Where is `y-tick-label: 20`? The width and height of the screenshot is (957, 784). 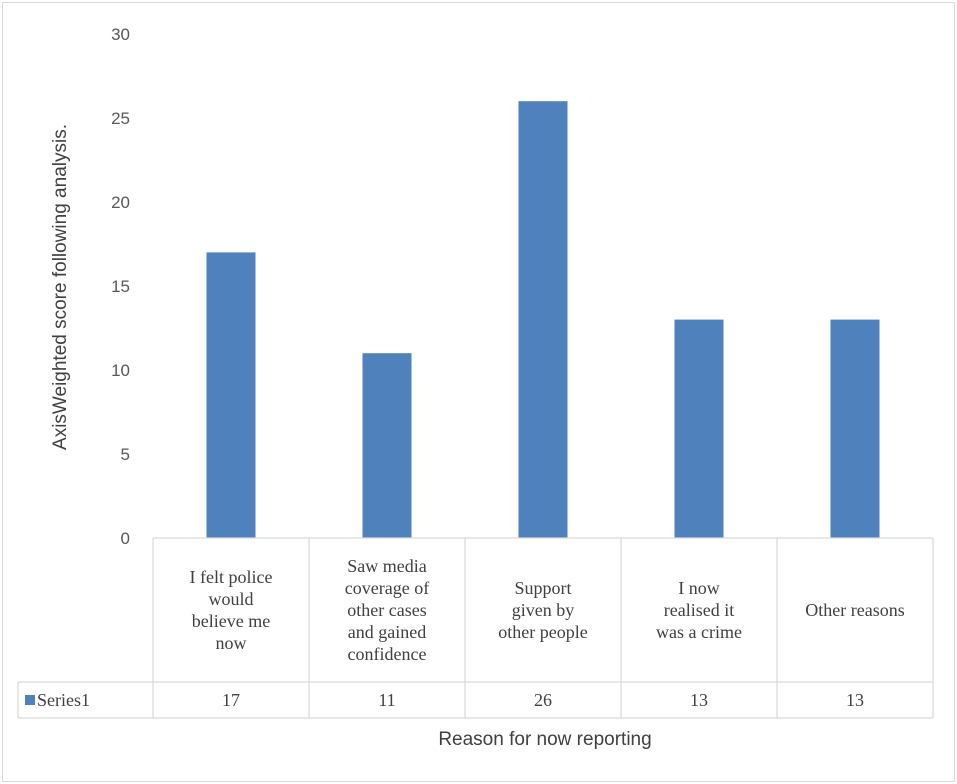
y-tick-label: 20 is located at coordinates (120, 202).